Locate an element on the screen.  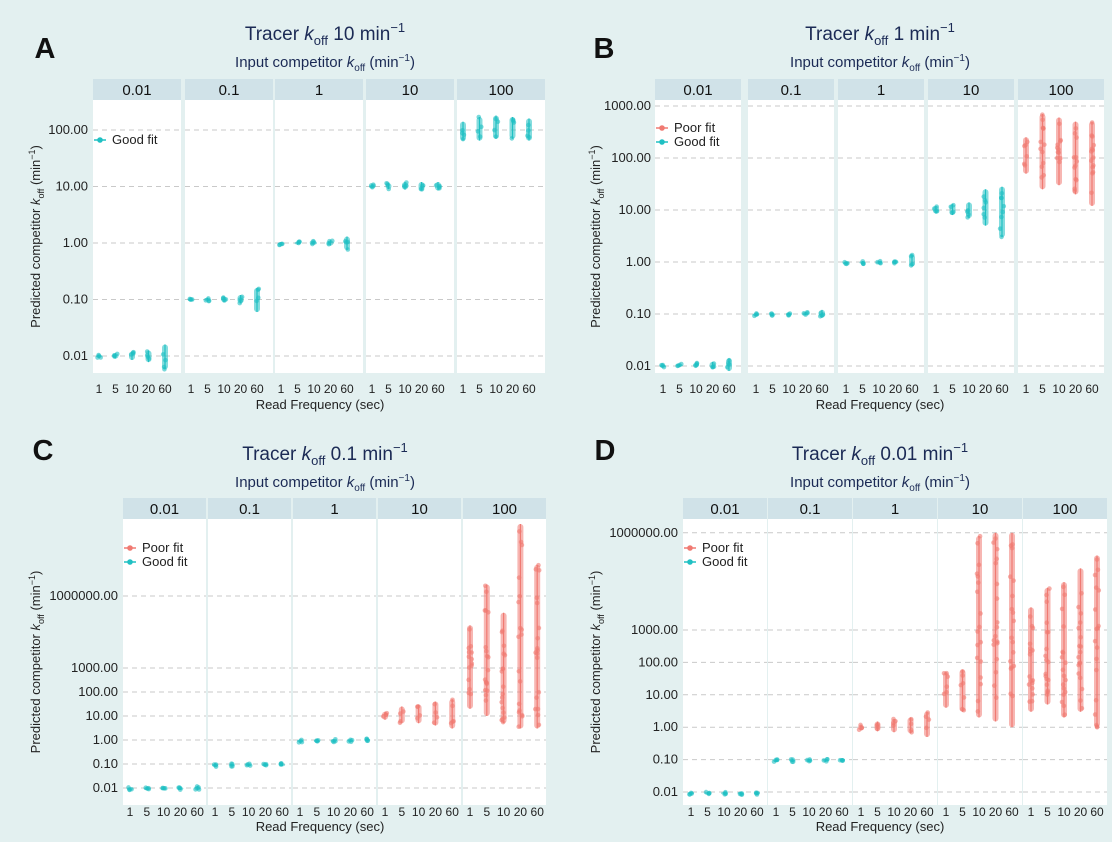
y-tick-label: 100.00 is located at coordinates (658, 661).